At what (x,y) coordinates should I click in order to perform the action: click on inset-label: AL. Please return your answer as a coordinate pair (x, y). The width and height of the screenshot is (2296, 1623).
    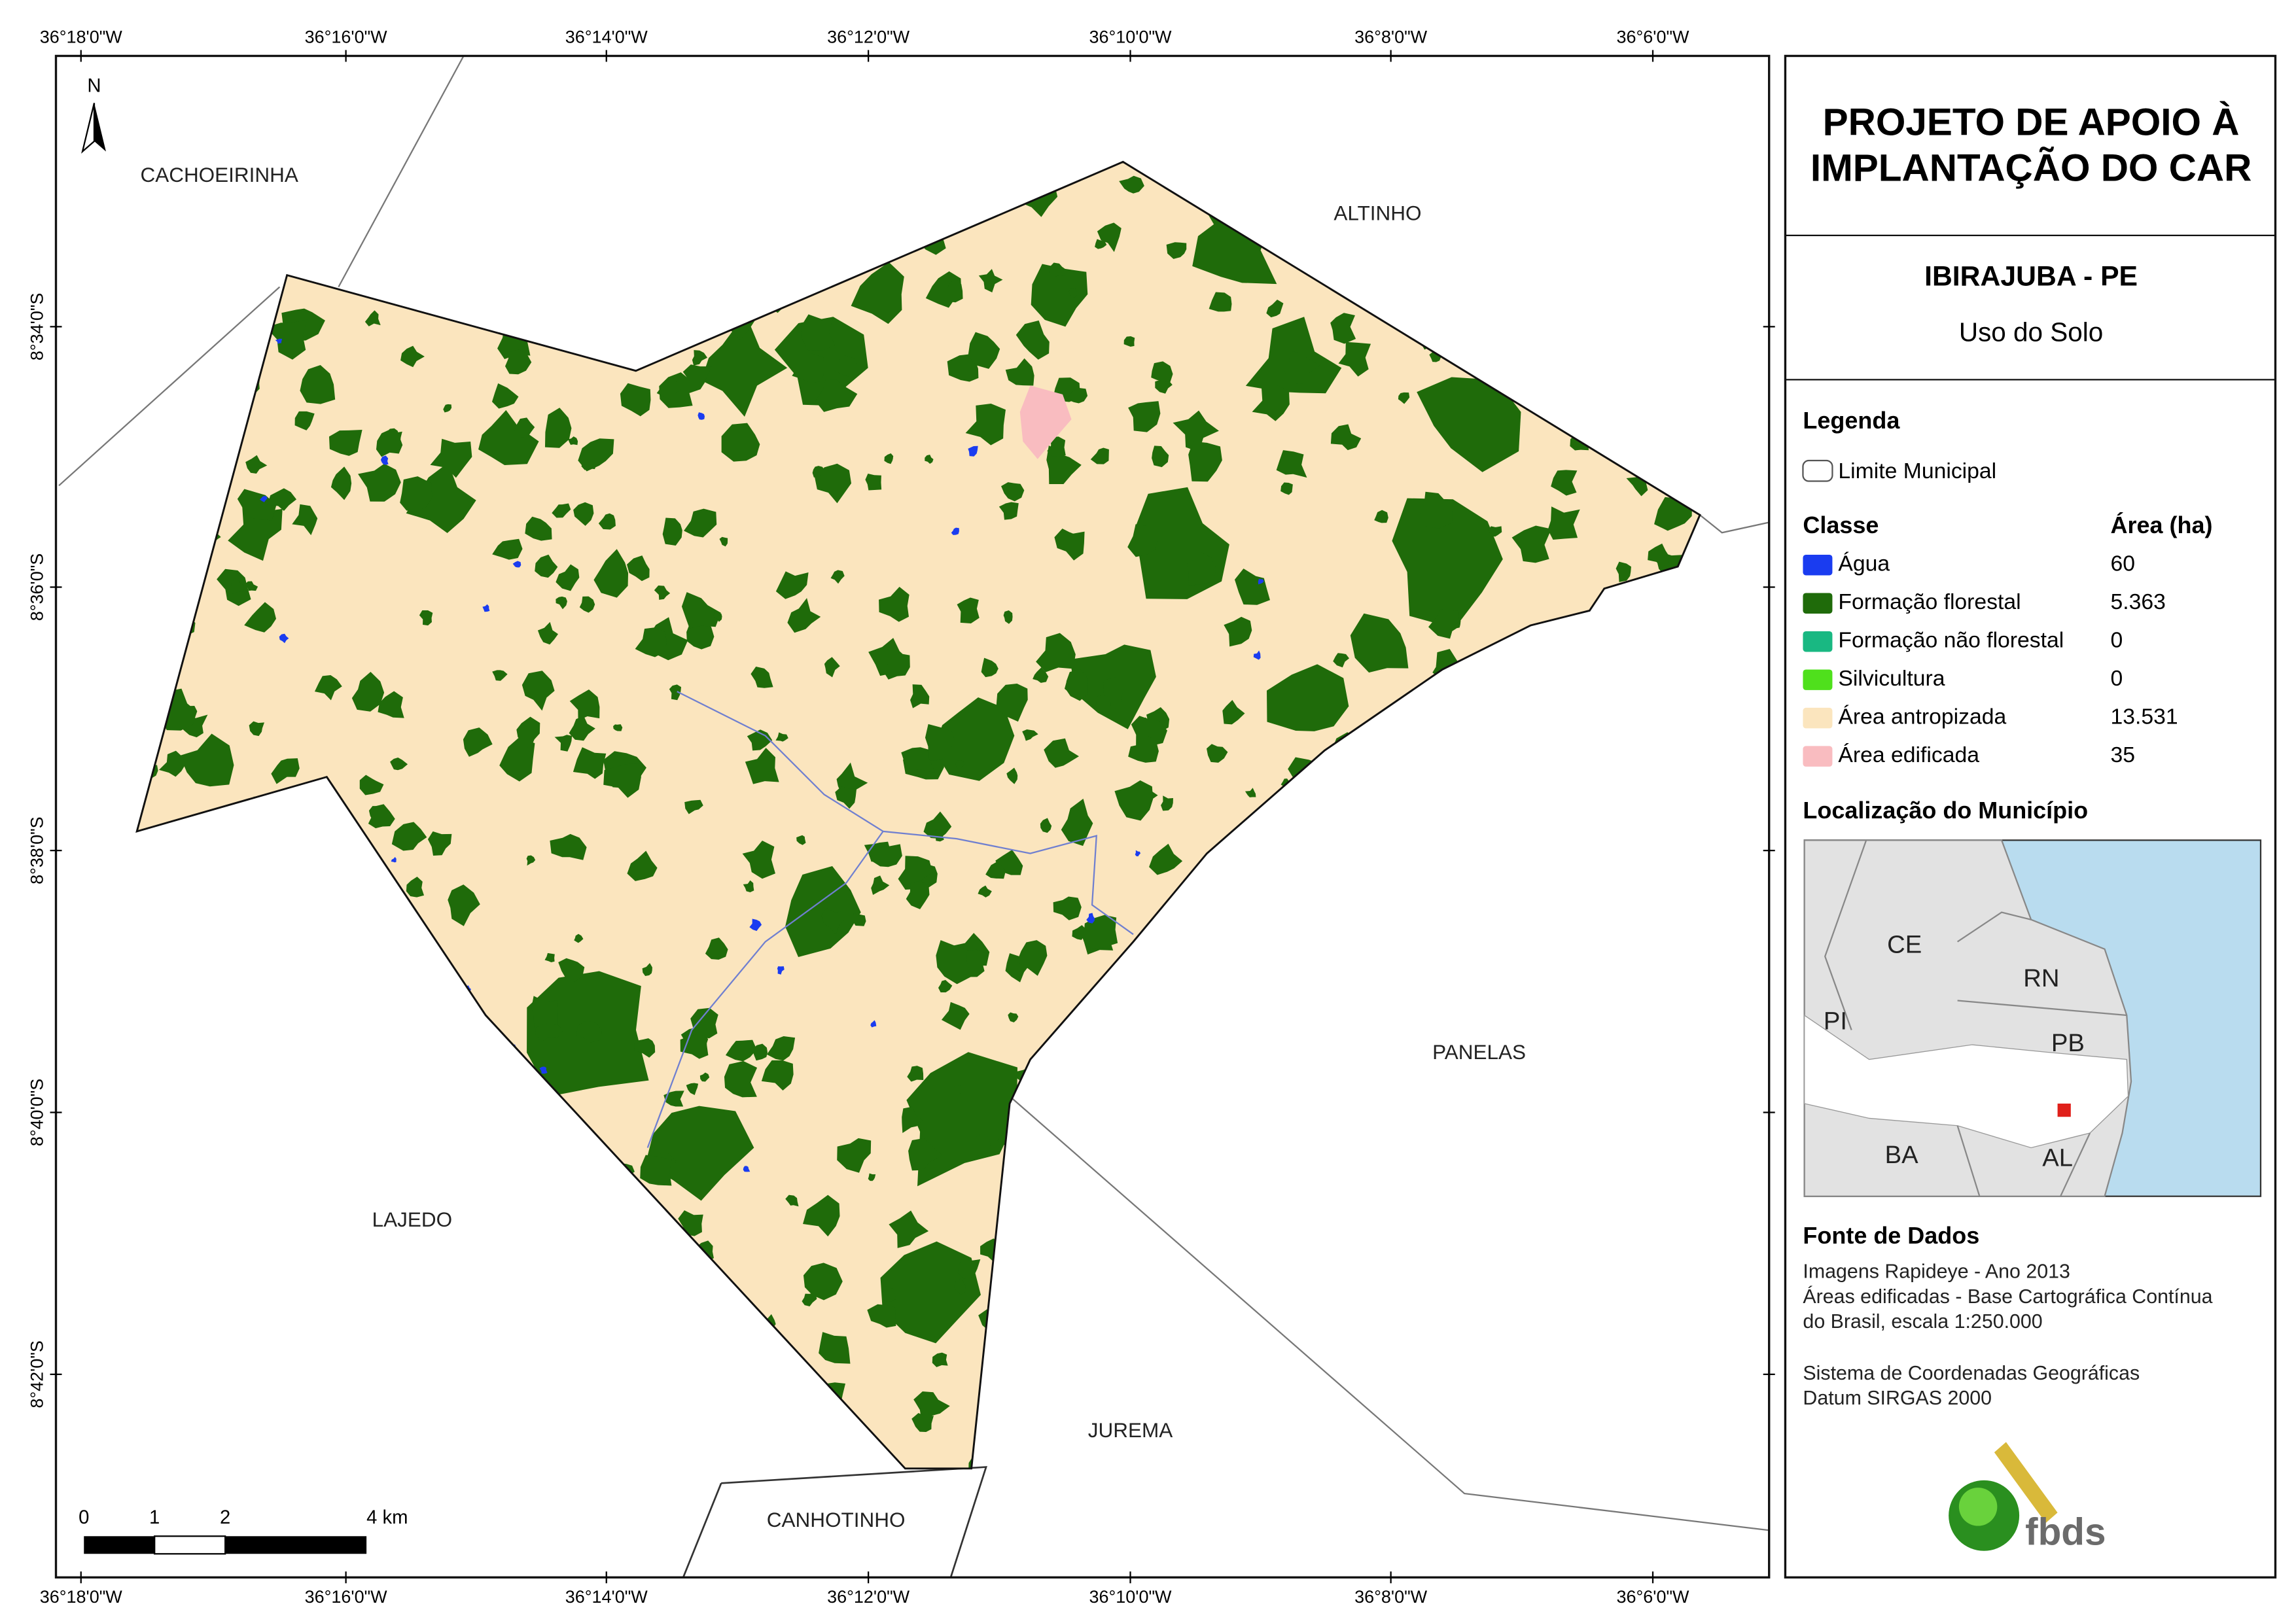
    Looking at the image, I should click on (2057, 1158).